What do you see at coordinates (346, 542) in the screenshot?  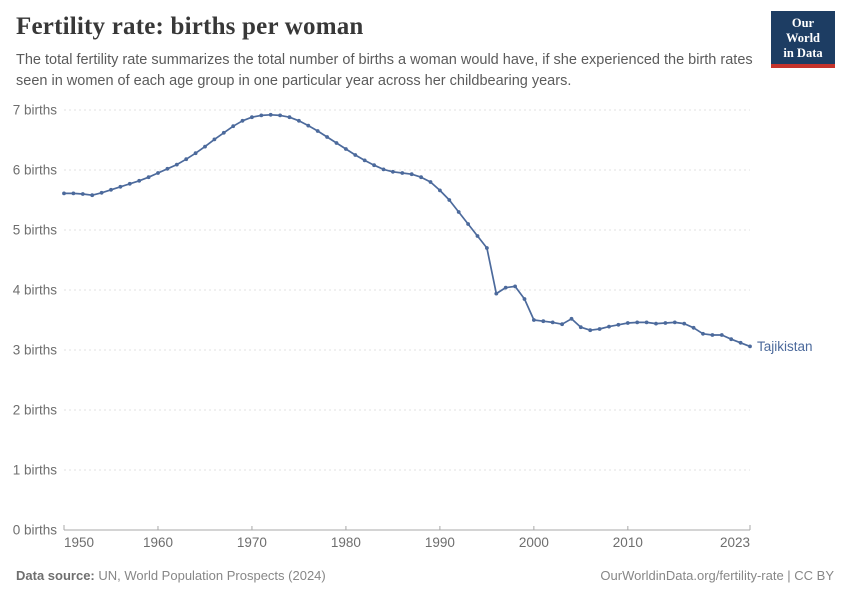 I see `x-tick-label: 1980` at bounding box center [346, 542].